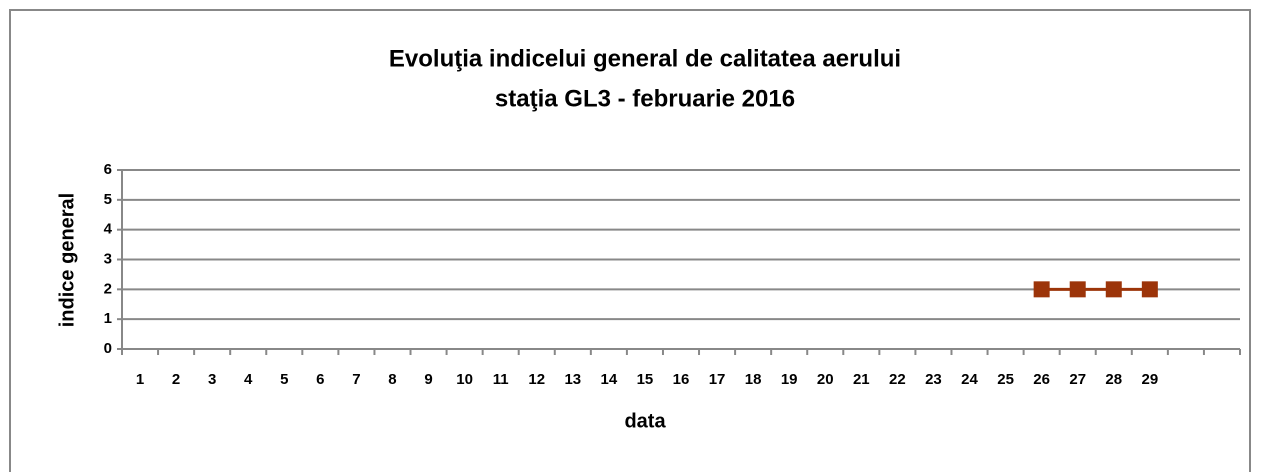 This screenshot has height=472, width=1263. Describe the element at coordinates (753, 379) in the screenshot. I see `x-tick-label: 18` at that location.